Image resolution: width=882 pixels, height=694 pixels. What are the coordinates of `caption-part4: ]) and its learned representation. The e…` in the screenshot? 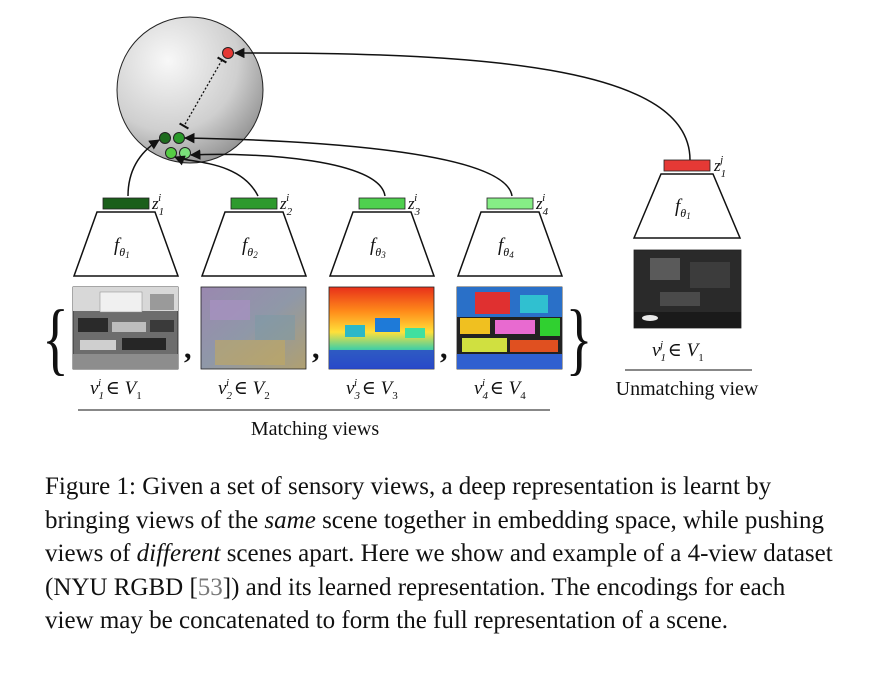 It's located at (415, 604).